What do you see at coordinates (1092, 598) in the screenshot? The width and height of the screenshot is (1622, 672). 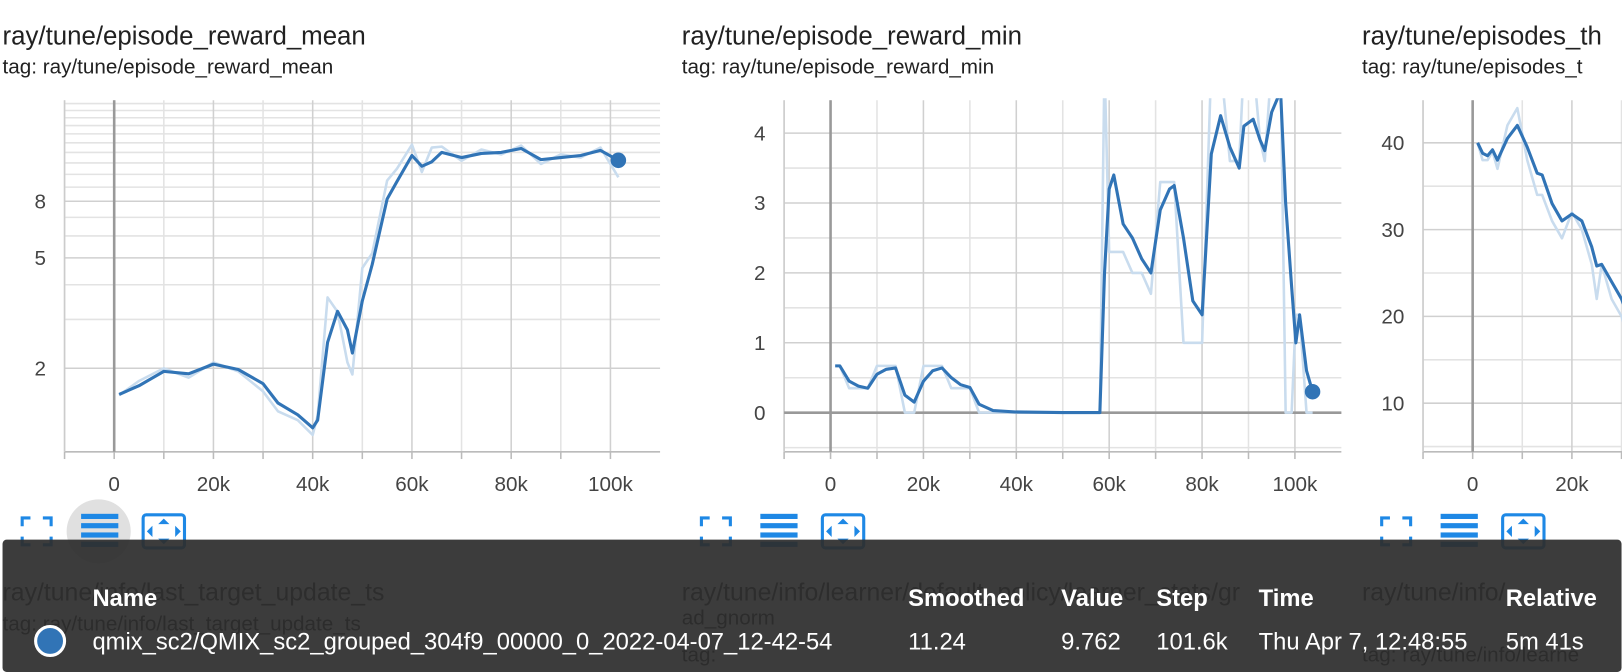 I see `tooltip-header: Value` at bounding box center [1092, 598].